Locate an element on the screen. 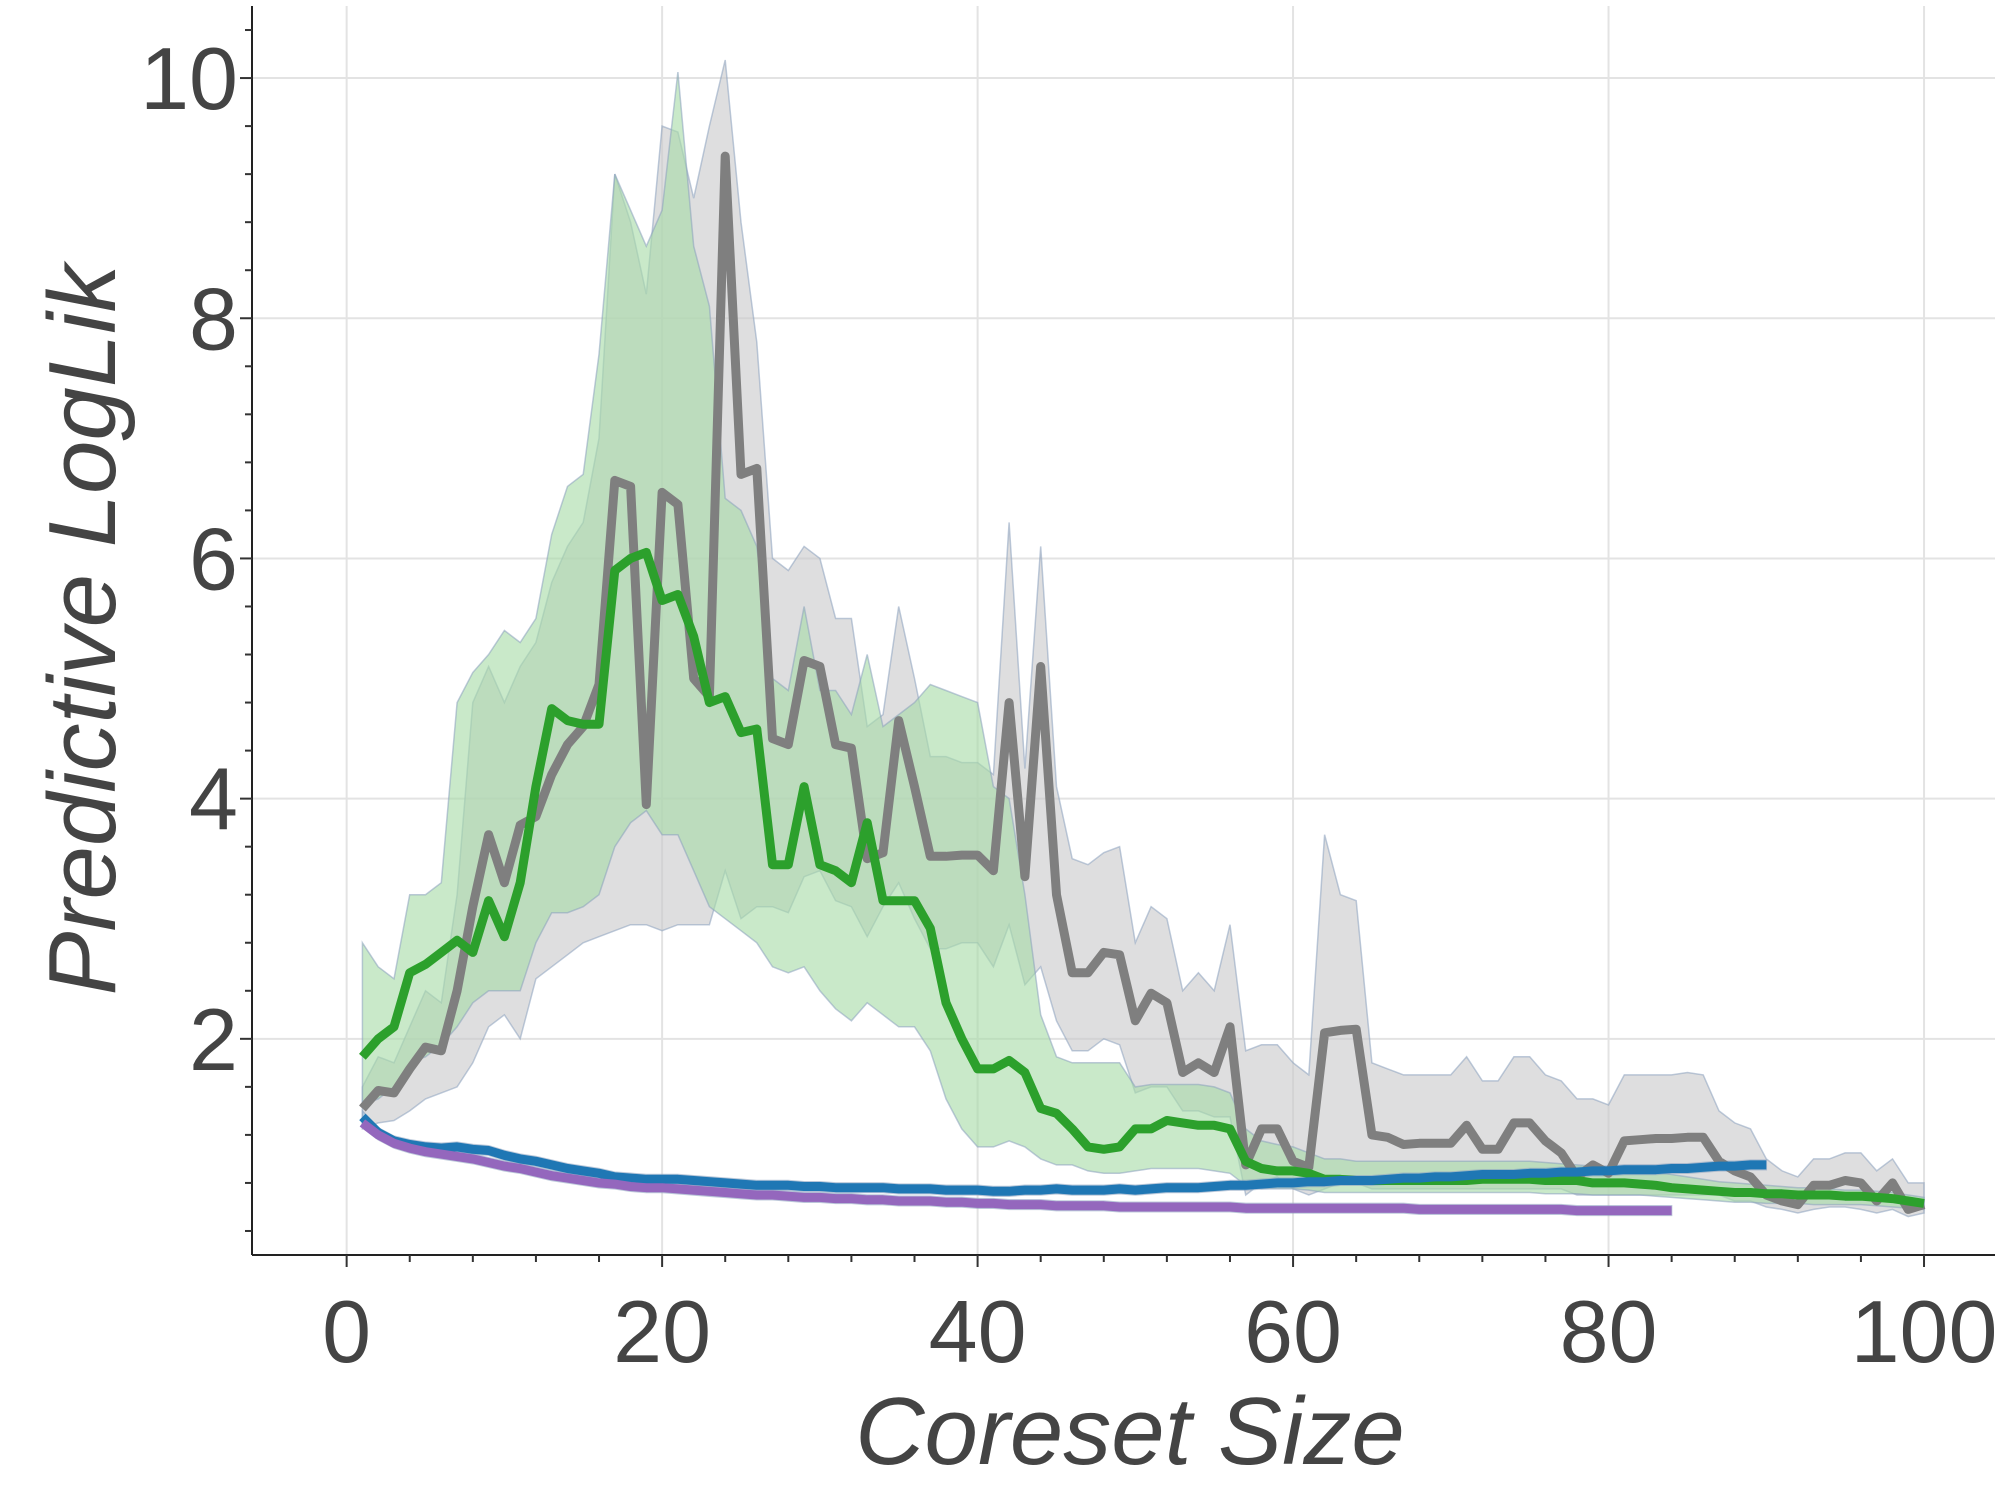 The image size is (2000, 1505). series-line-blue is located at coordinates (1063, 1154).